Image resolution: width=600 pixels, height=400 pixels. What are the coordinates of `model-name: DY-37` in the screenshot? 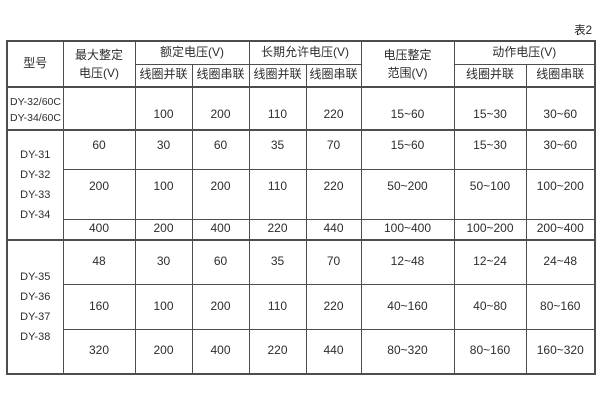 It's located at (35, 317).